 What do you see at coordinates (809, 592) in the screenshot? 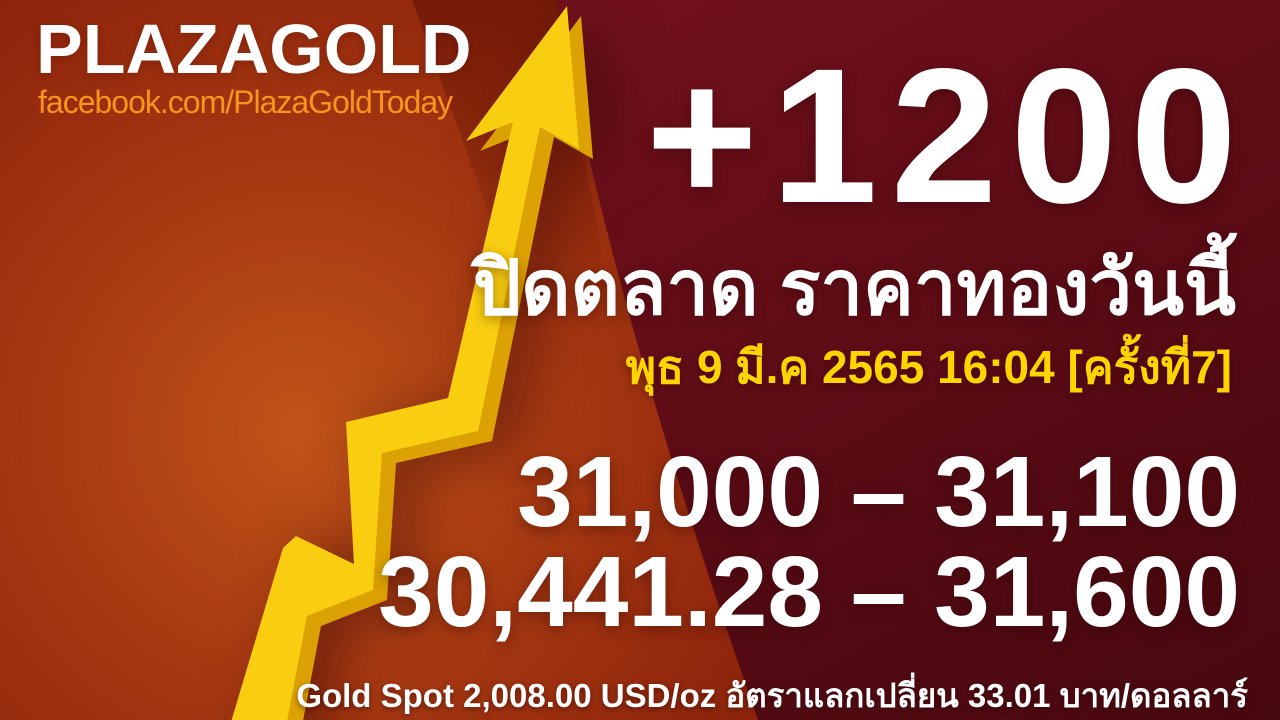
I see `price-line-2: 30,441.28 – 31,600` at bounding box center [809, 592].